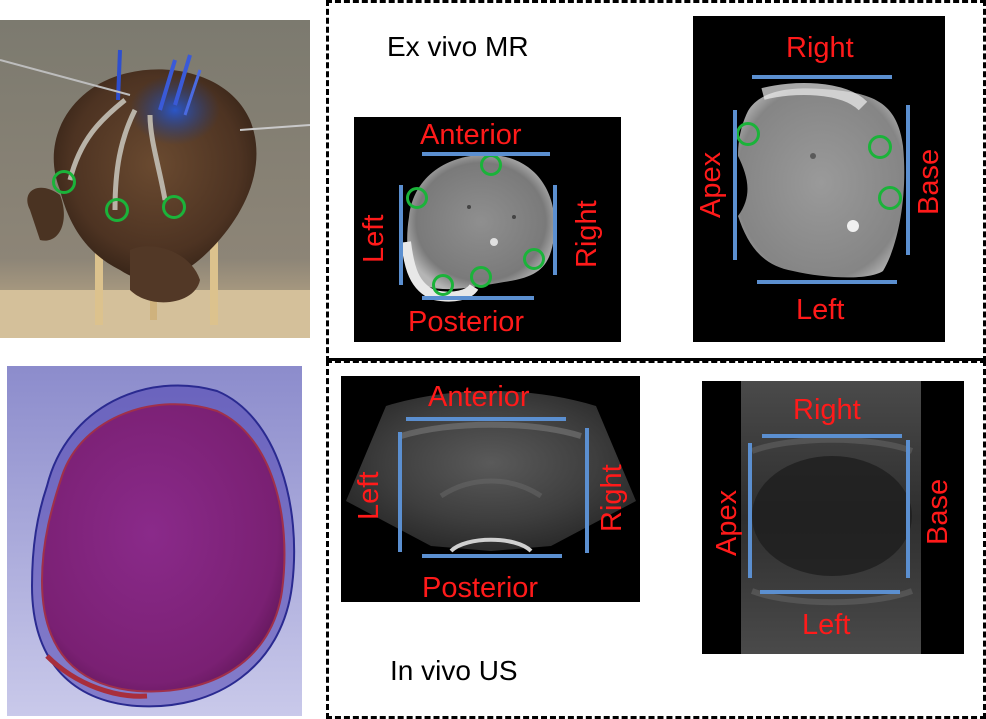 The image size is (986, 719). What do you see at coordinates (833, 517) in the screenshot?
I see `us-sagittal-image` at bounding box center [833, 517].